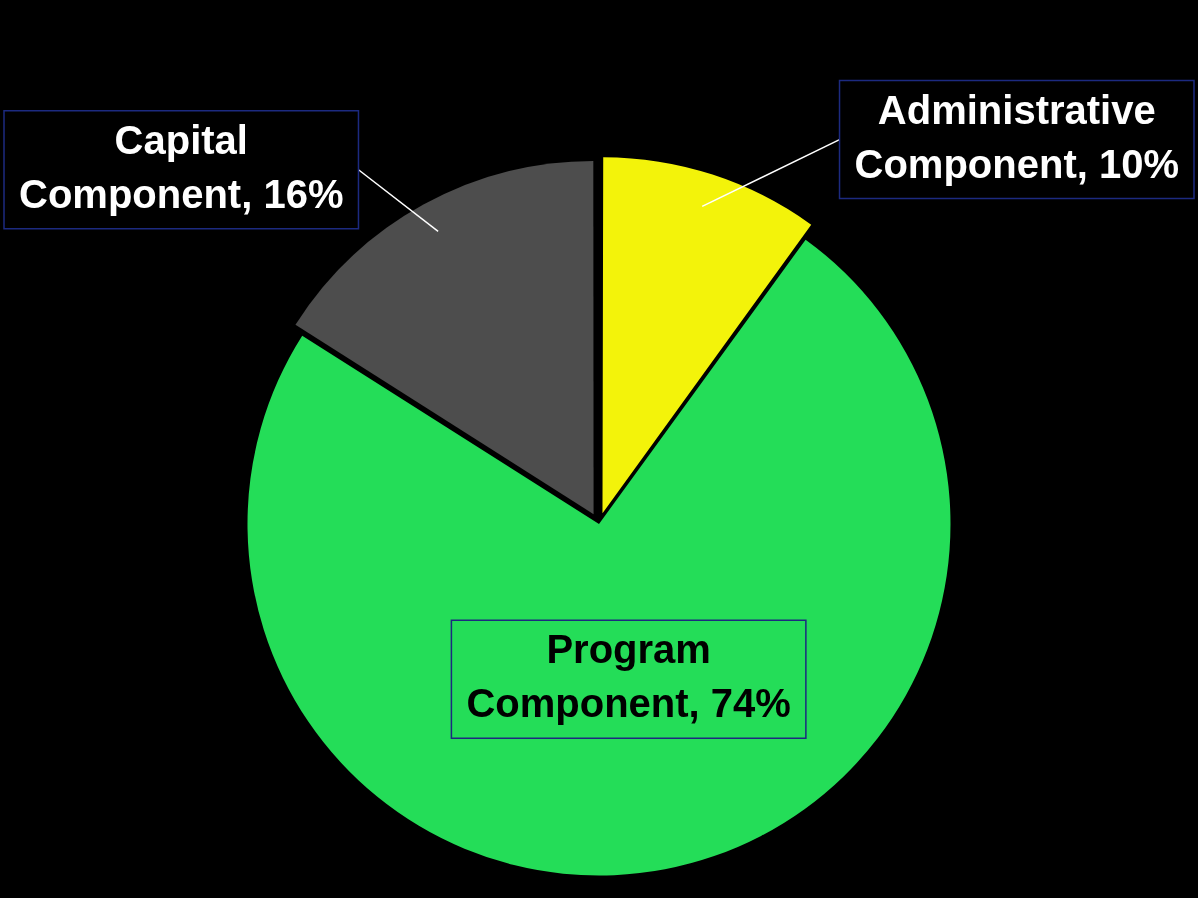 The image size is (1198, 898). What do you see at coordinates (1017, 136) in the screenshot?
I see `slice-label: Administrative Component, 10%` at bounding box center [1017, 136].